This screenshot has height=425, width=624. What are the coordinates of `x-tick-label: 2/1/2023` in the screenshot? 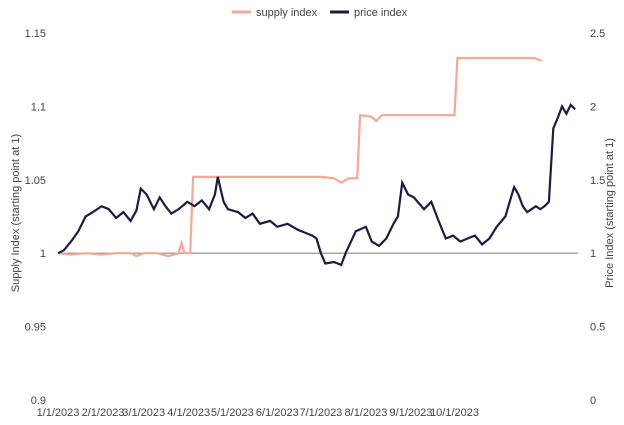 It's located at (103, 413).